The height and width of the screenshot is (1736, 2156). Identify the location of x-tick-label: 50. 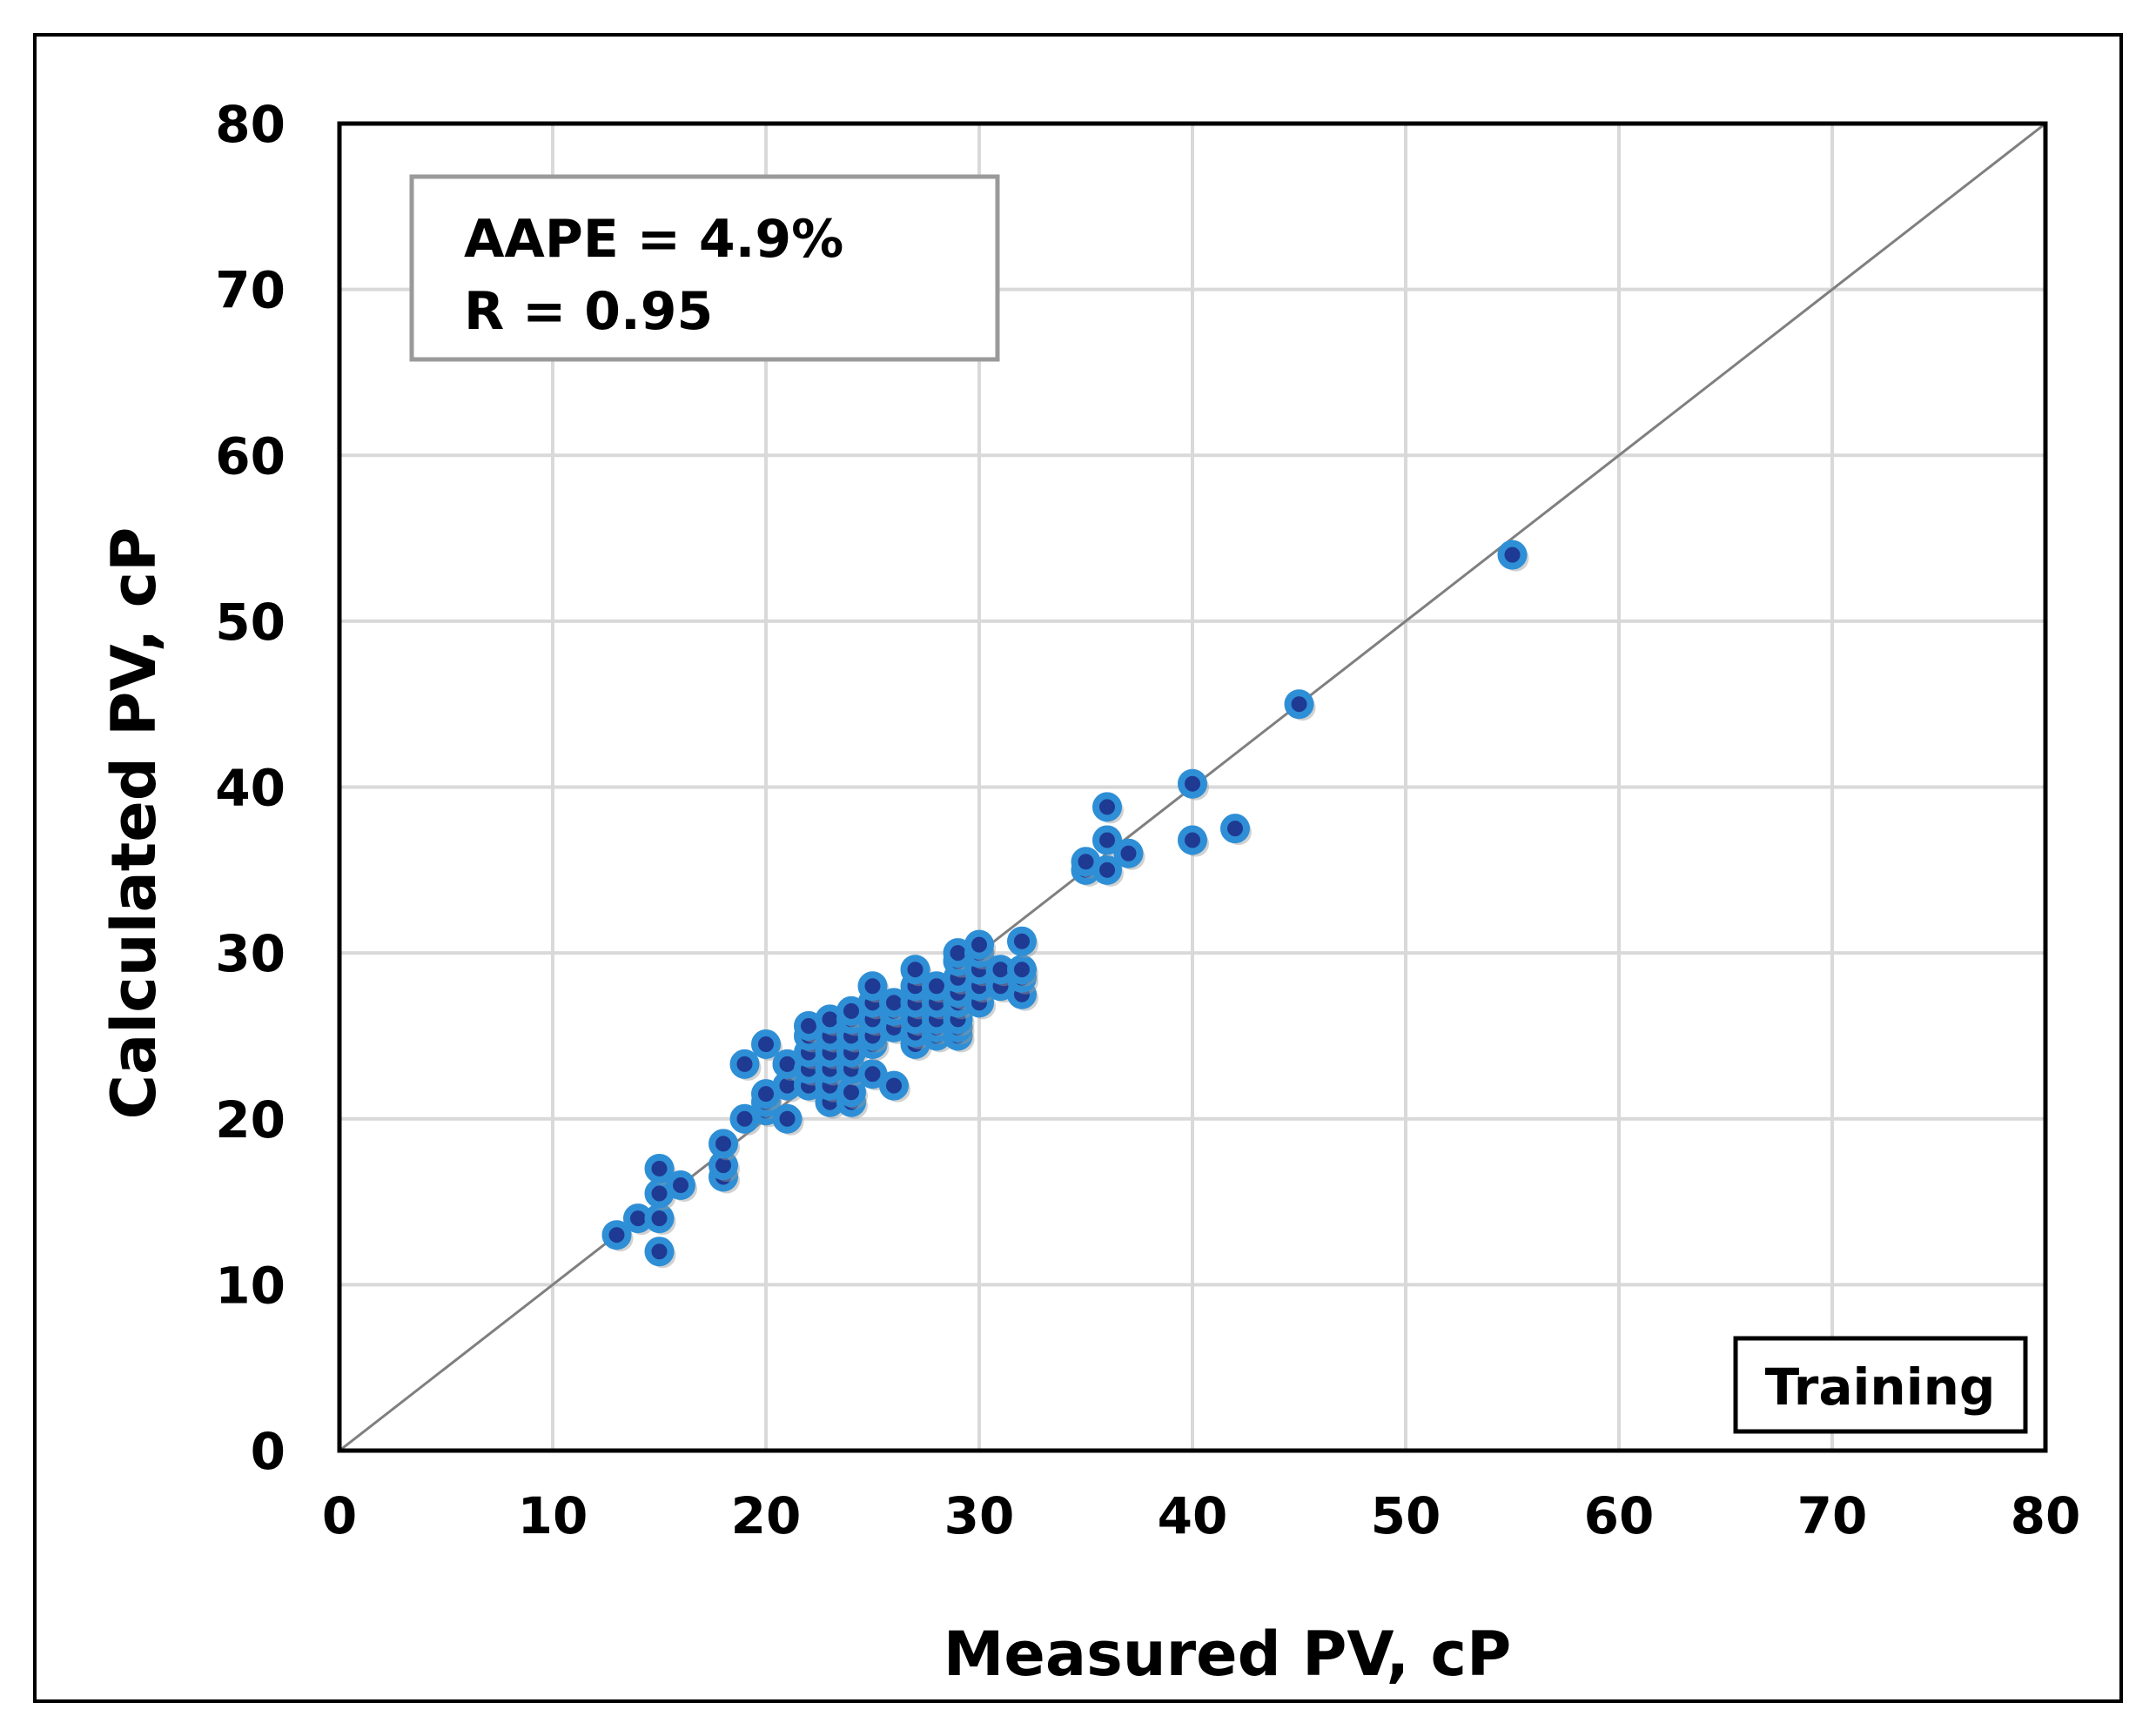
(1406, 1515).